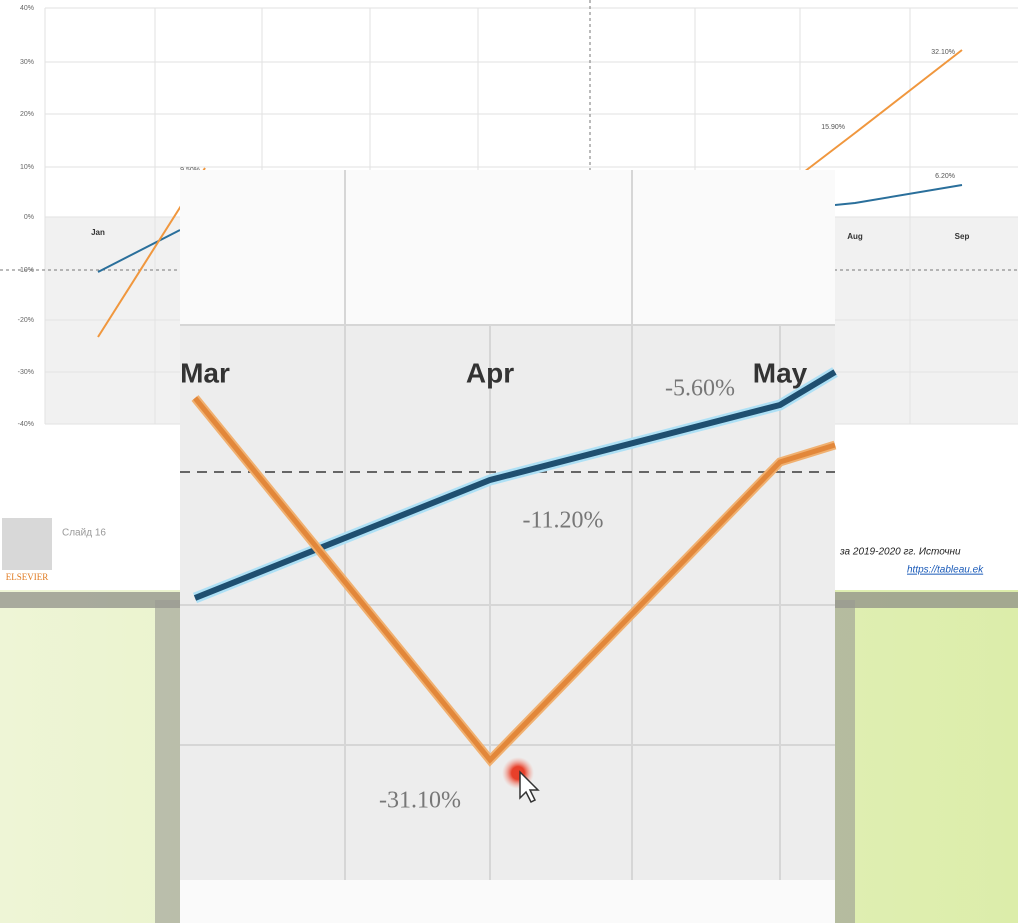 The height and width of the screenshot is (923, 1018). What do you see at coordinates (27, 167) in the screenshot?
I see `y-label: 10%` at bounding box center [27, 167].